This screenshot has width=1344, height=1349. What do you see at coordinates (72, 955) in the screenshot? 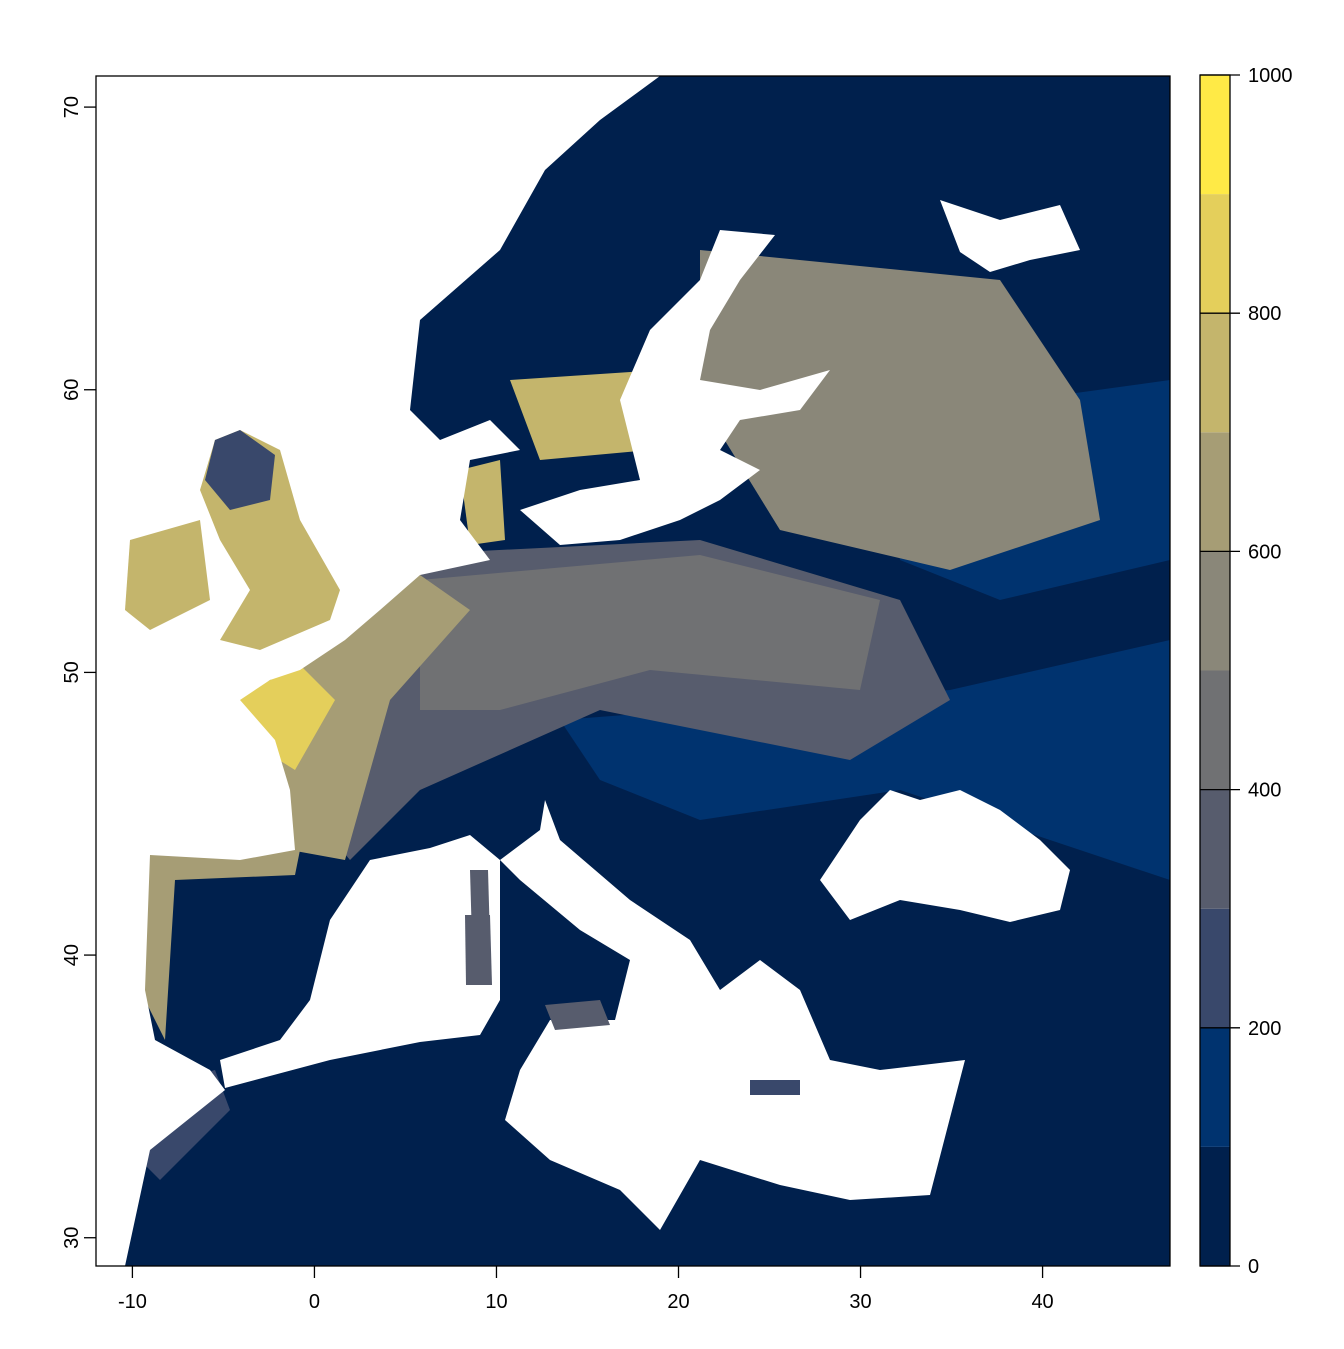
I see `y-tick-label: 40` at bounding box center [72, 955].